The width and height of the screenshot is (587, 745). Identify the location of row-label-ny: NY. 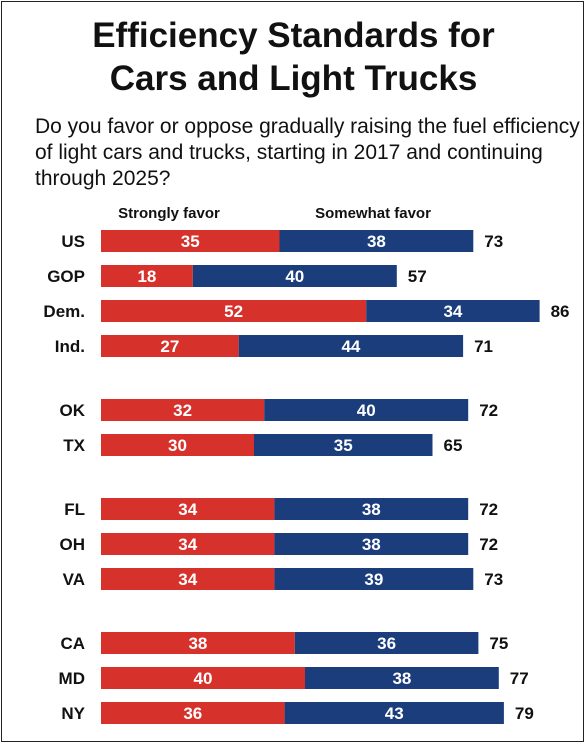
(73, 713).